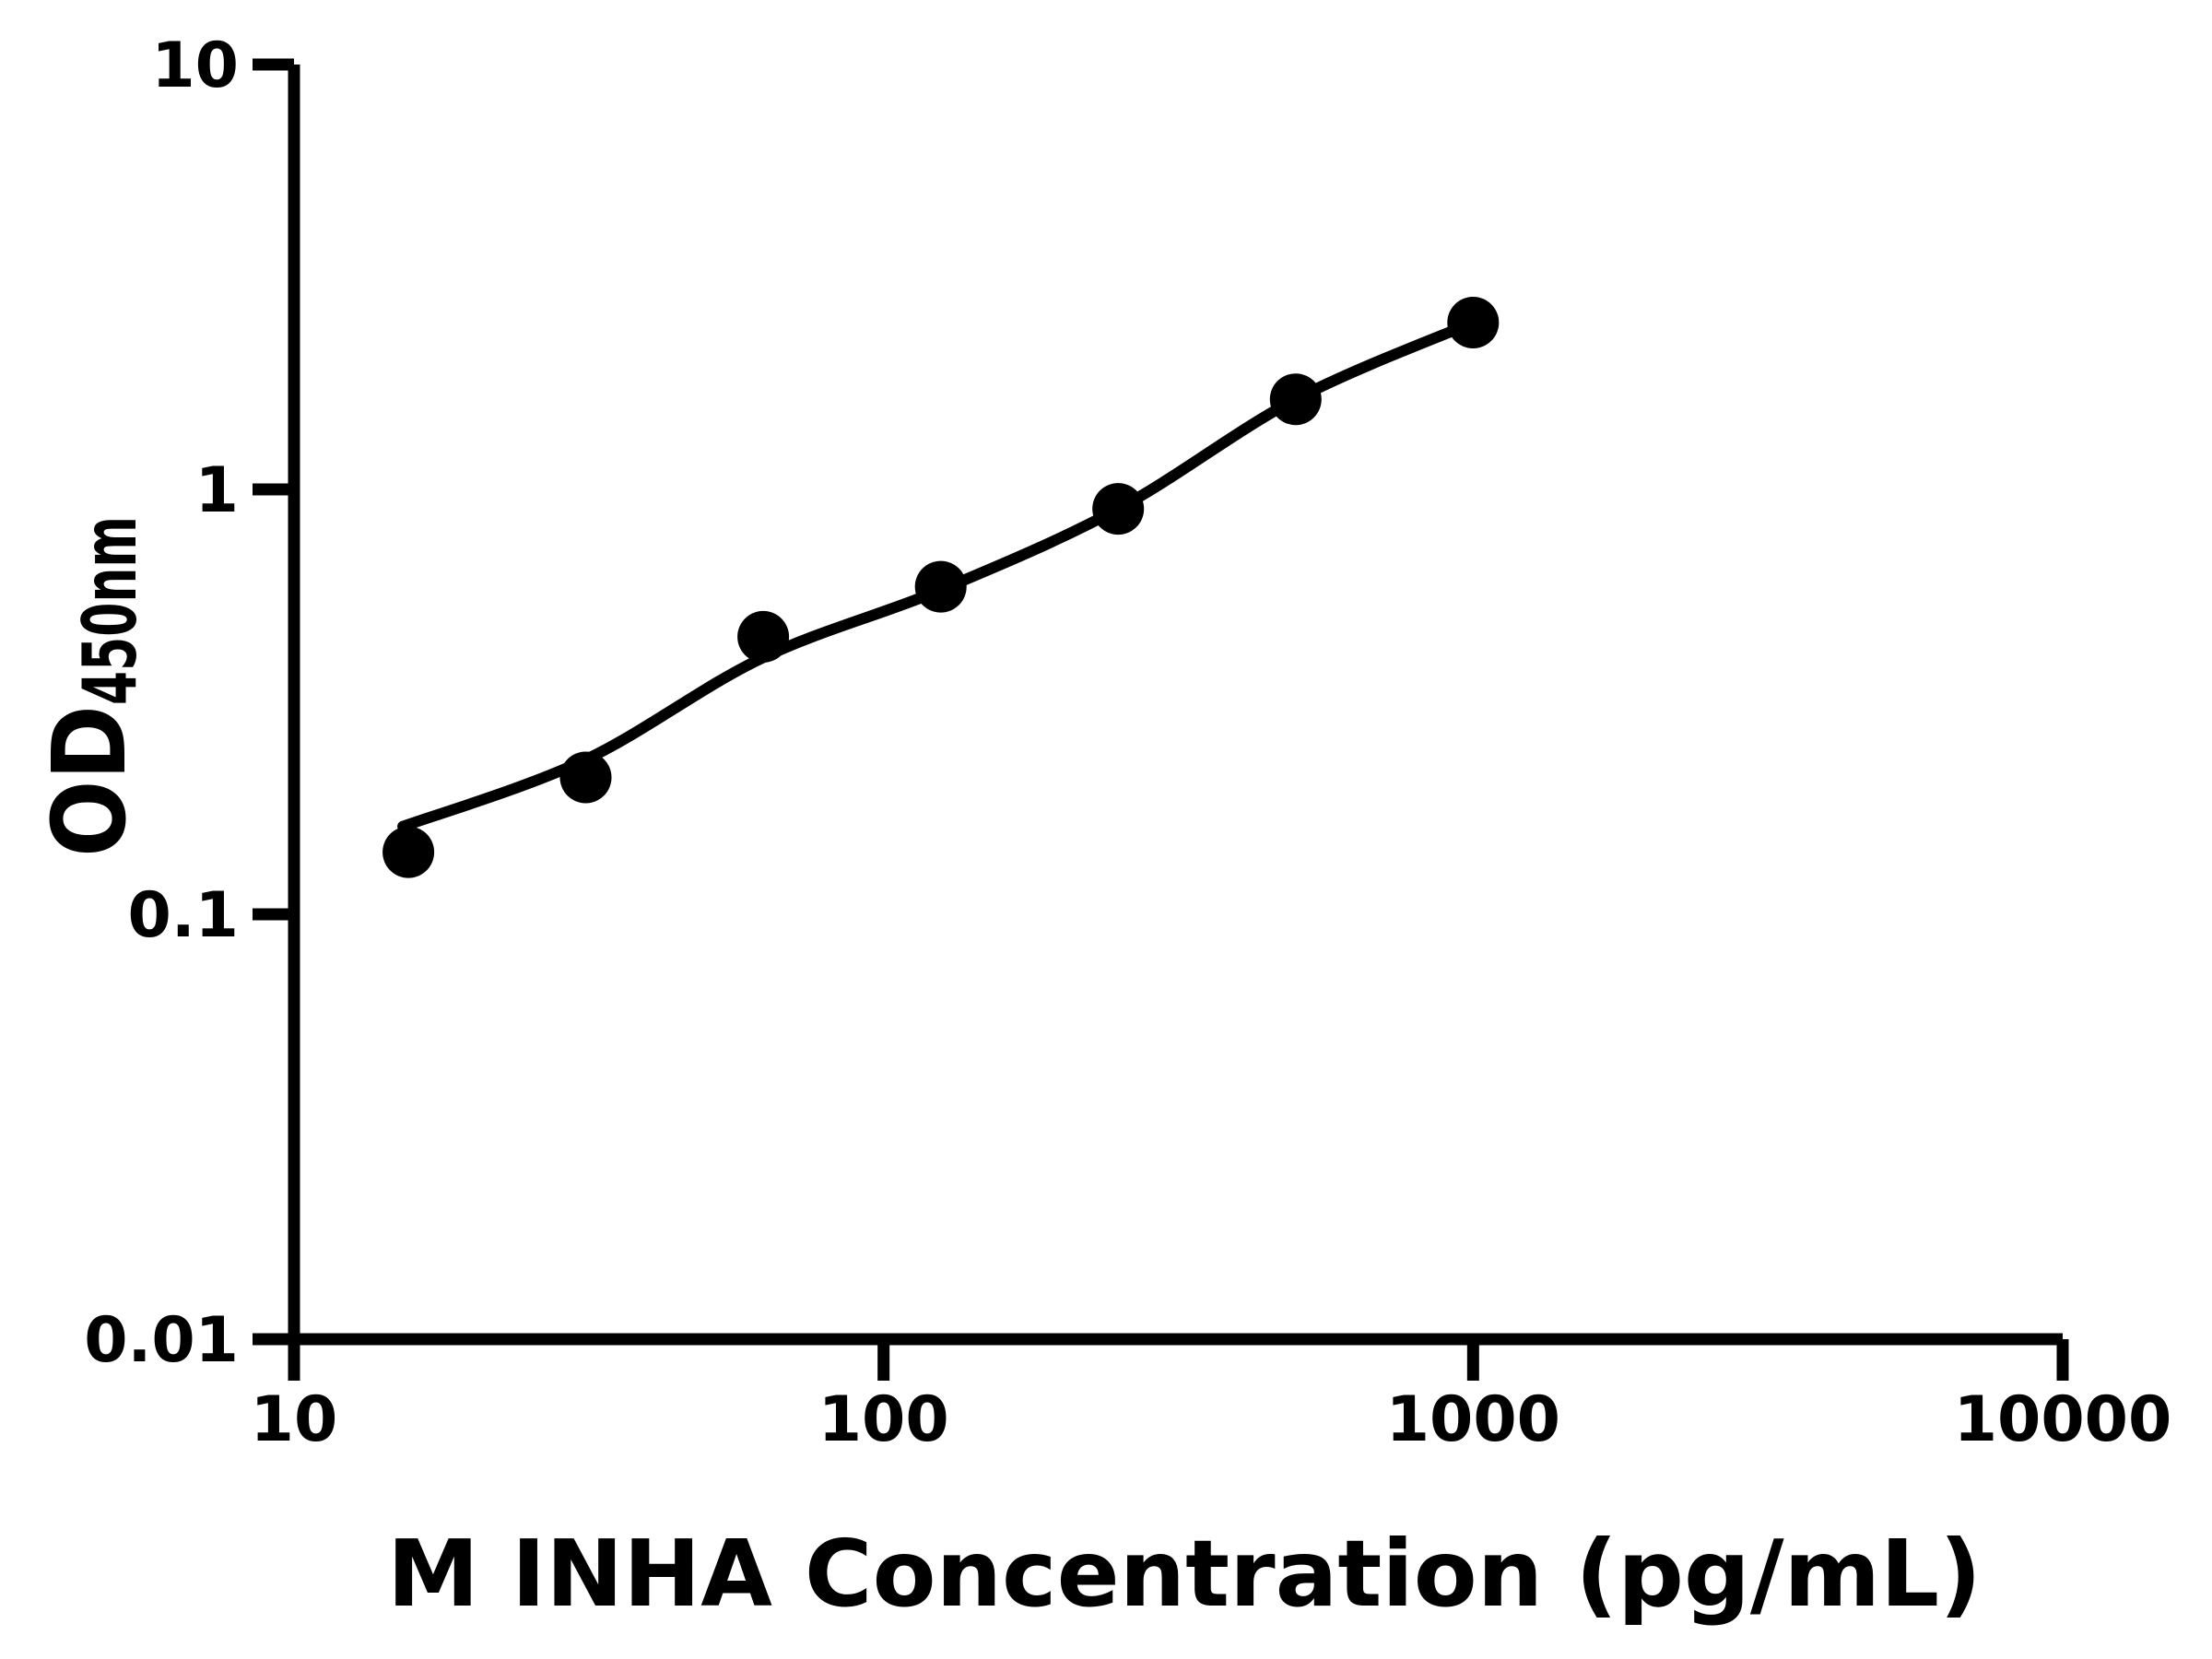 Image resolution: width=2212 pixels, height=1659 pixels. Describe the element at coordinates (1211, 1397) in the screenshot. I see `x-ticks: 10 100 1000 10000` at that location.